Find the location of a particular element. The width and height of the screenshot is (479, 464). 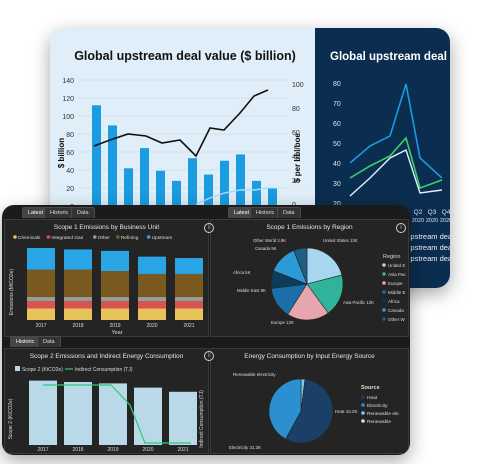

tab-data-left: Data is located at coordinates (83, 212).